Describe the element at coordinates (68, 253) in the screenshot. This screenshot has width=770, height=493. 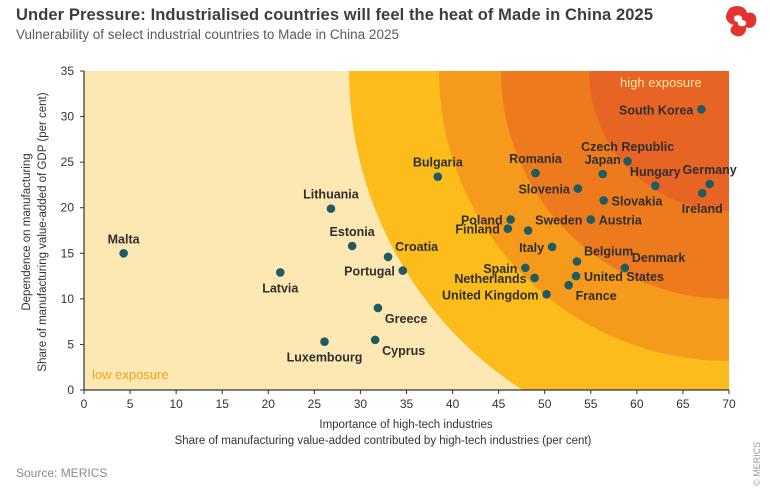
I see `y-tick-label: 15` at that location.